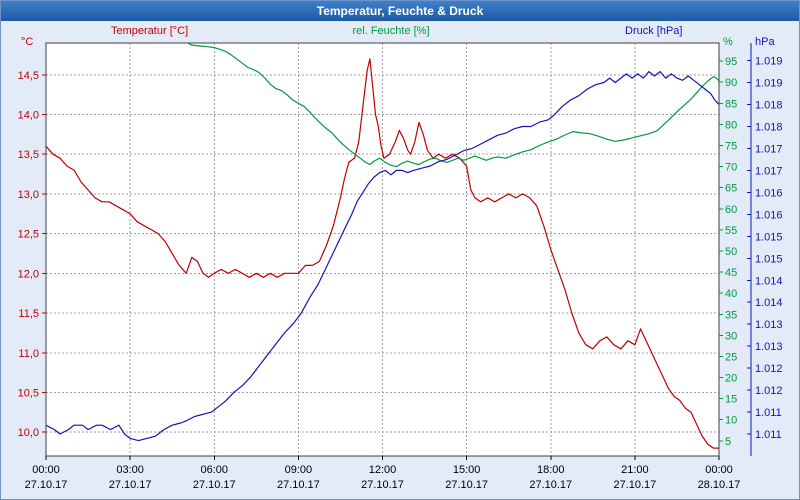 Image resolution: width=800 pixels, height=500 pixels. I want to click on svg-text: 10,5, so click(28, 393).